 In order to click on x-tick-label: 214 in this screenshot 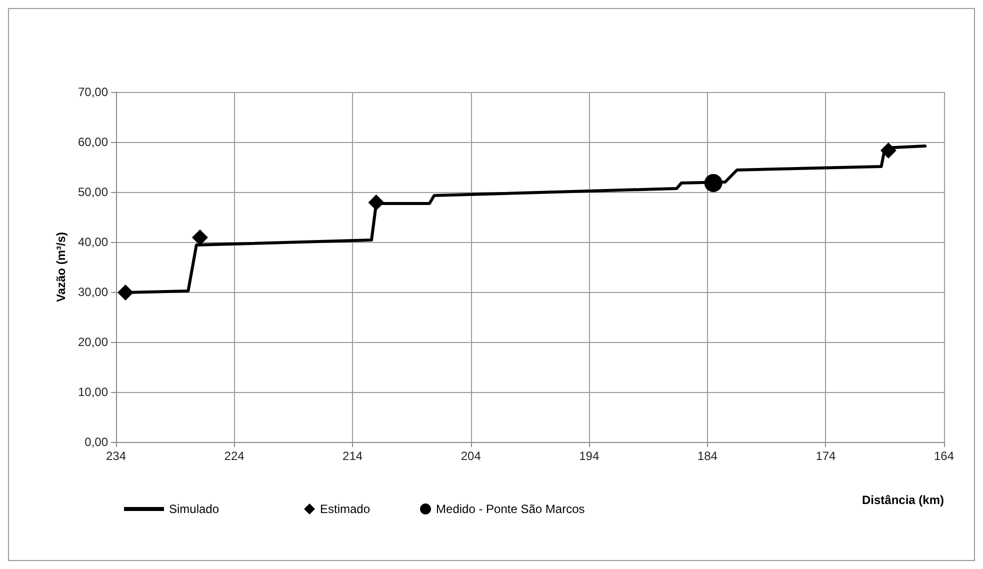, I will do `click(352, 456)`.